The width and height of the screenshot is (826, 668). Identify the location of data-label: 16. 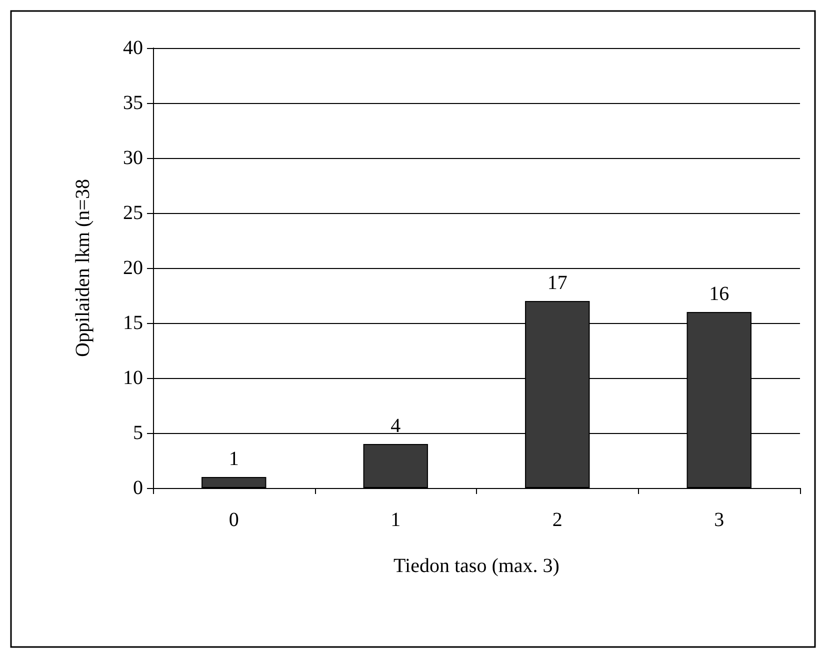
(719, 294).